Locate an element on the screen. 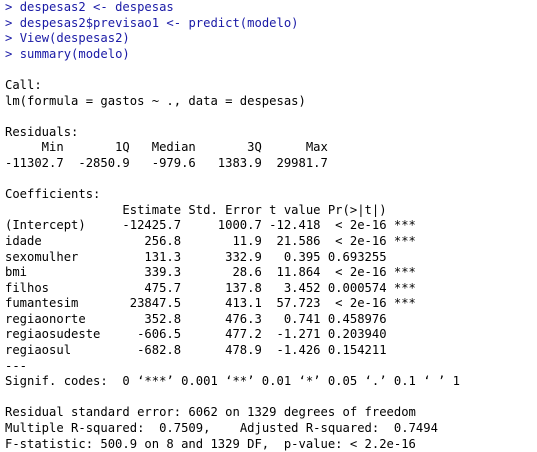  call-header: Call: is located at coordinates (23, 84).